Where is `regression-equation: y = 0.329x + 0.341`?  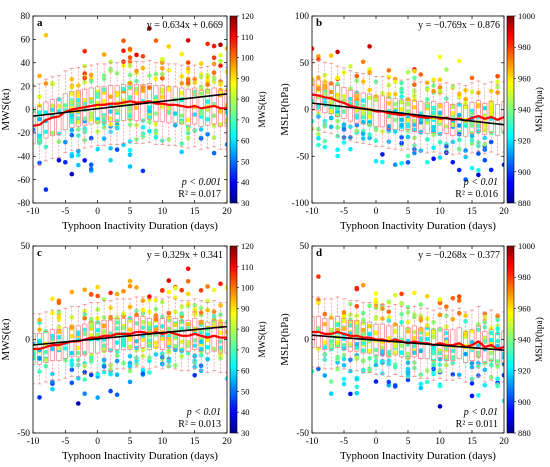 regression-equation: y = 0.329x + 0.341 is located at coordinates (185, 255).